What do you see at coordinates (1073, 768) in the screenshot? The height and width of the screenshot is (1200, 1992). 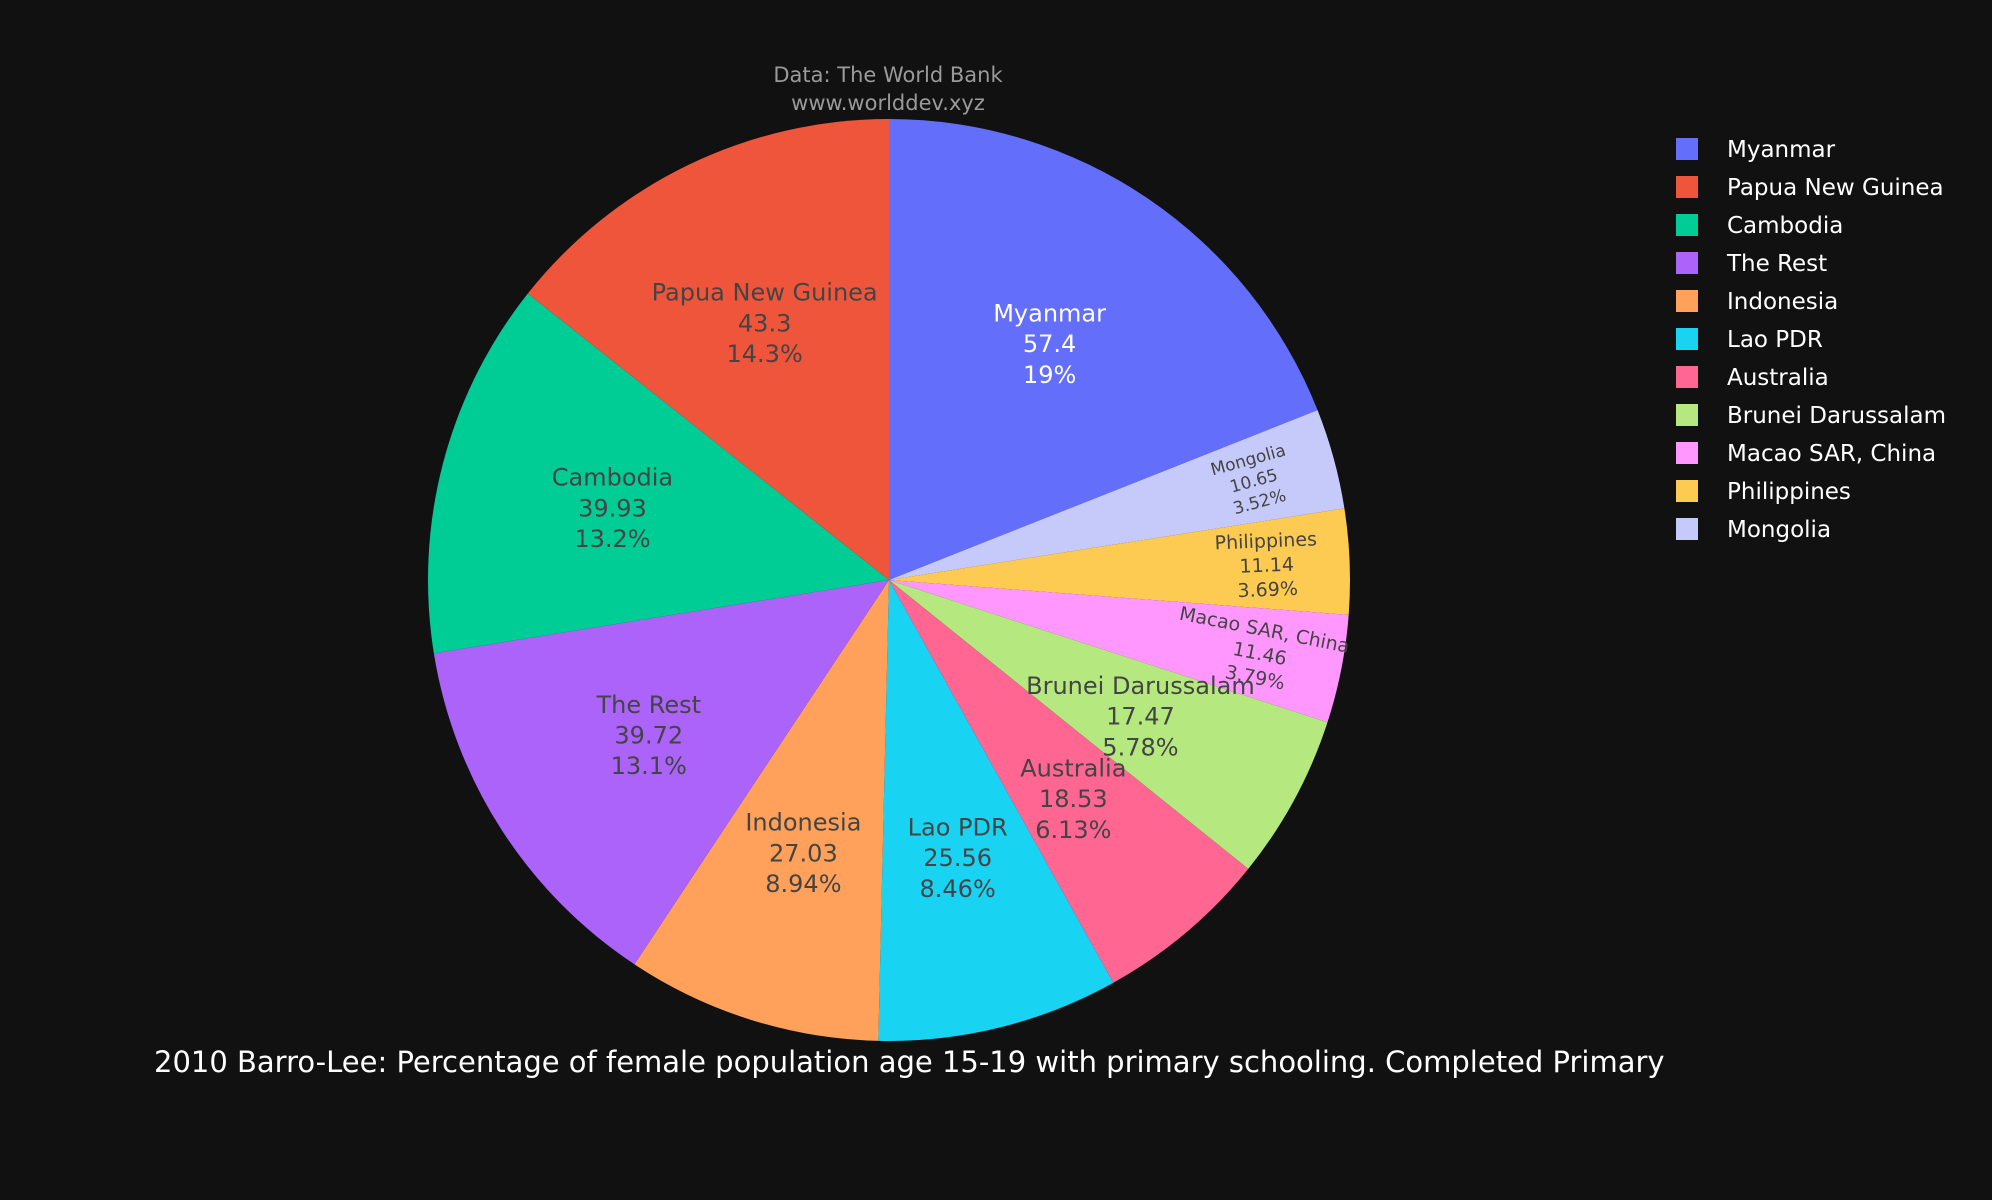 I see `slice-label-label: Australia` at bounding box center [1073, 768].